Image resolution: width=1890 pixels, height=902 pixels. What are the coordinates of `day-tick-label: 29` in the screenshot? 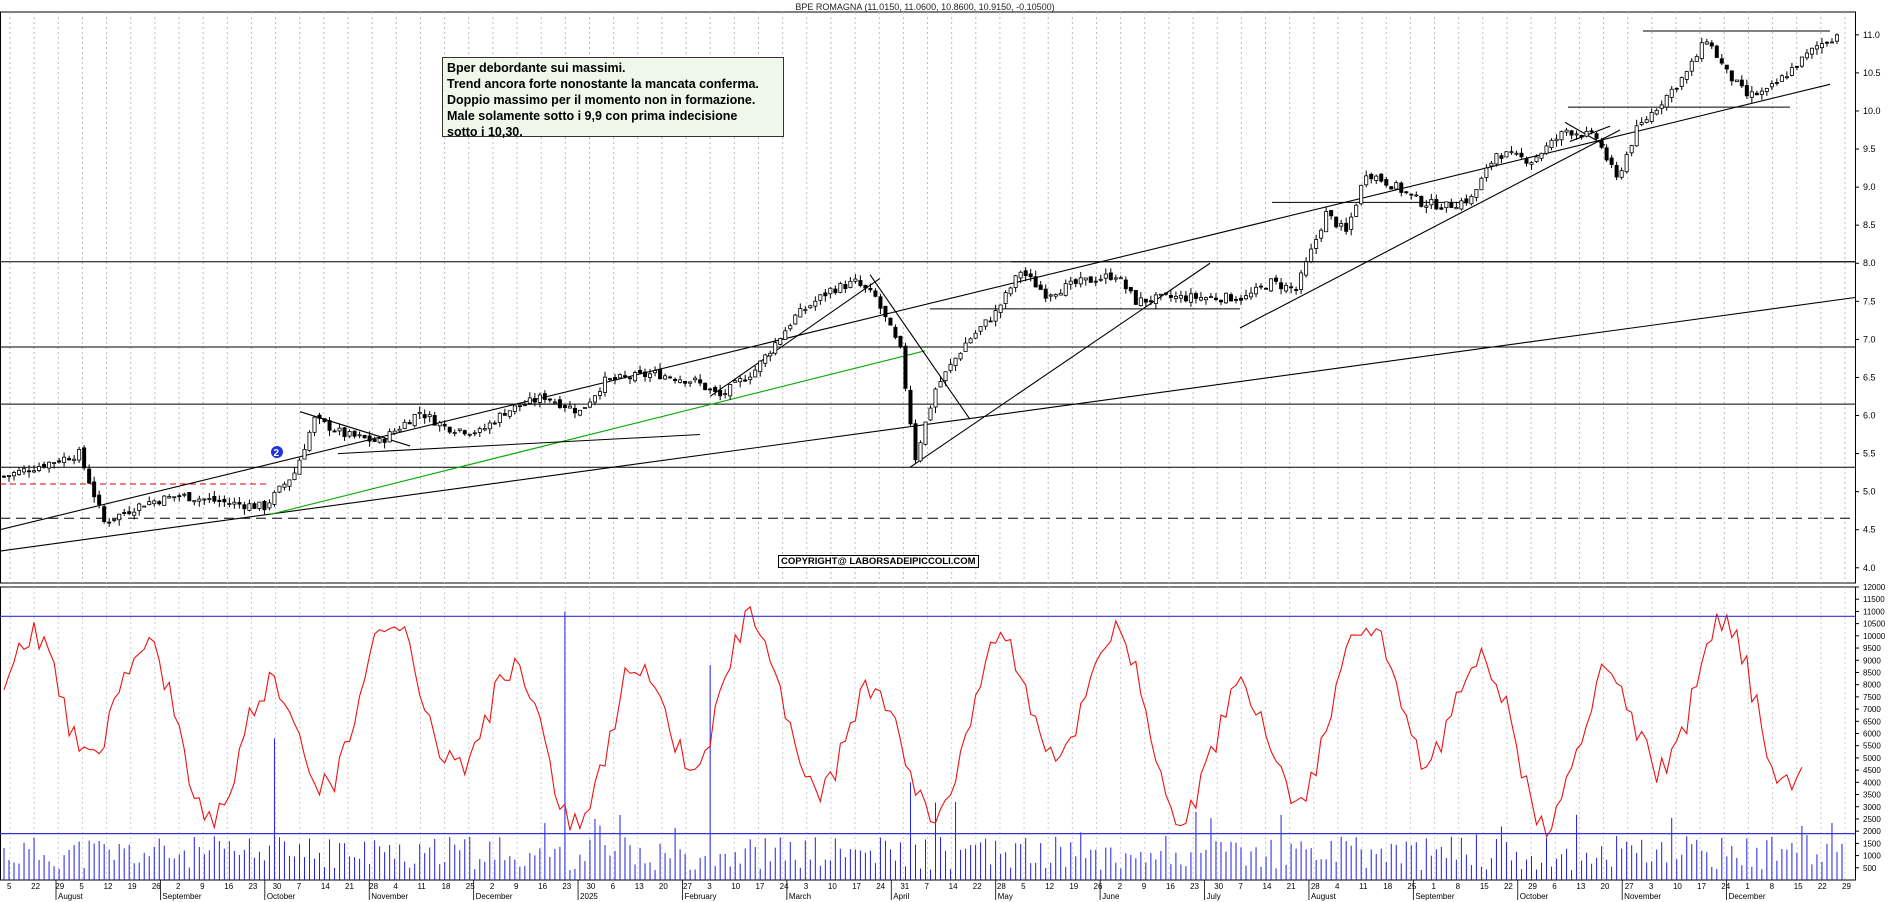 It's located at (59, 886).